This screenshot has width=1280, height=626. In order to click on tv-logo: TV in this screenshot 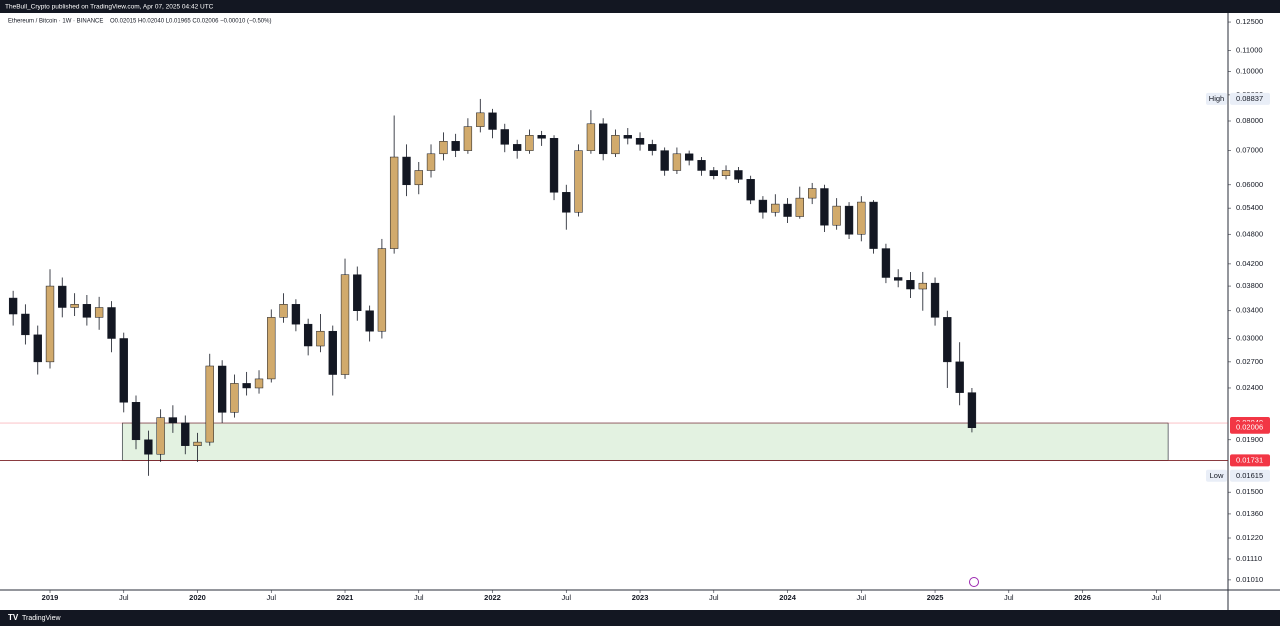, I will do `click(13, 617)`.